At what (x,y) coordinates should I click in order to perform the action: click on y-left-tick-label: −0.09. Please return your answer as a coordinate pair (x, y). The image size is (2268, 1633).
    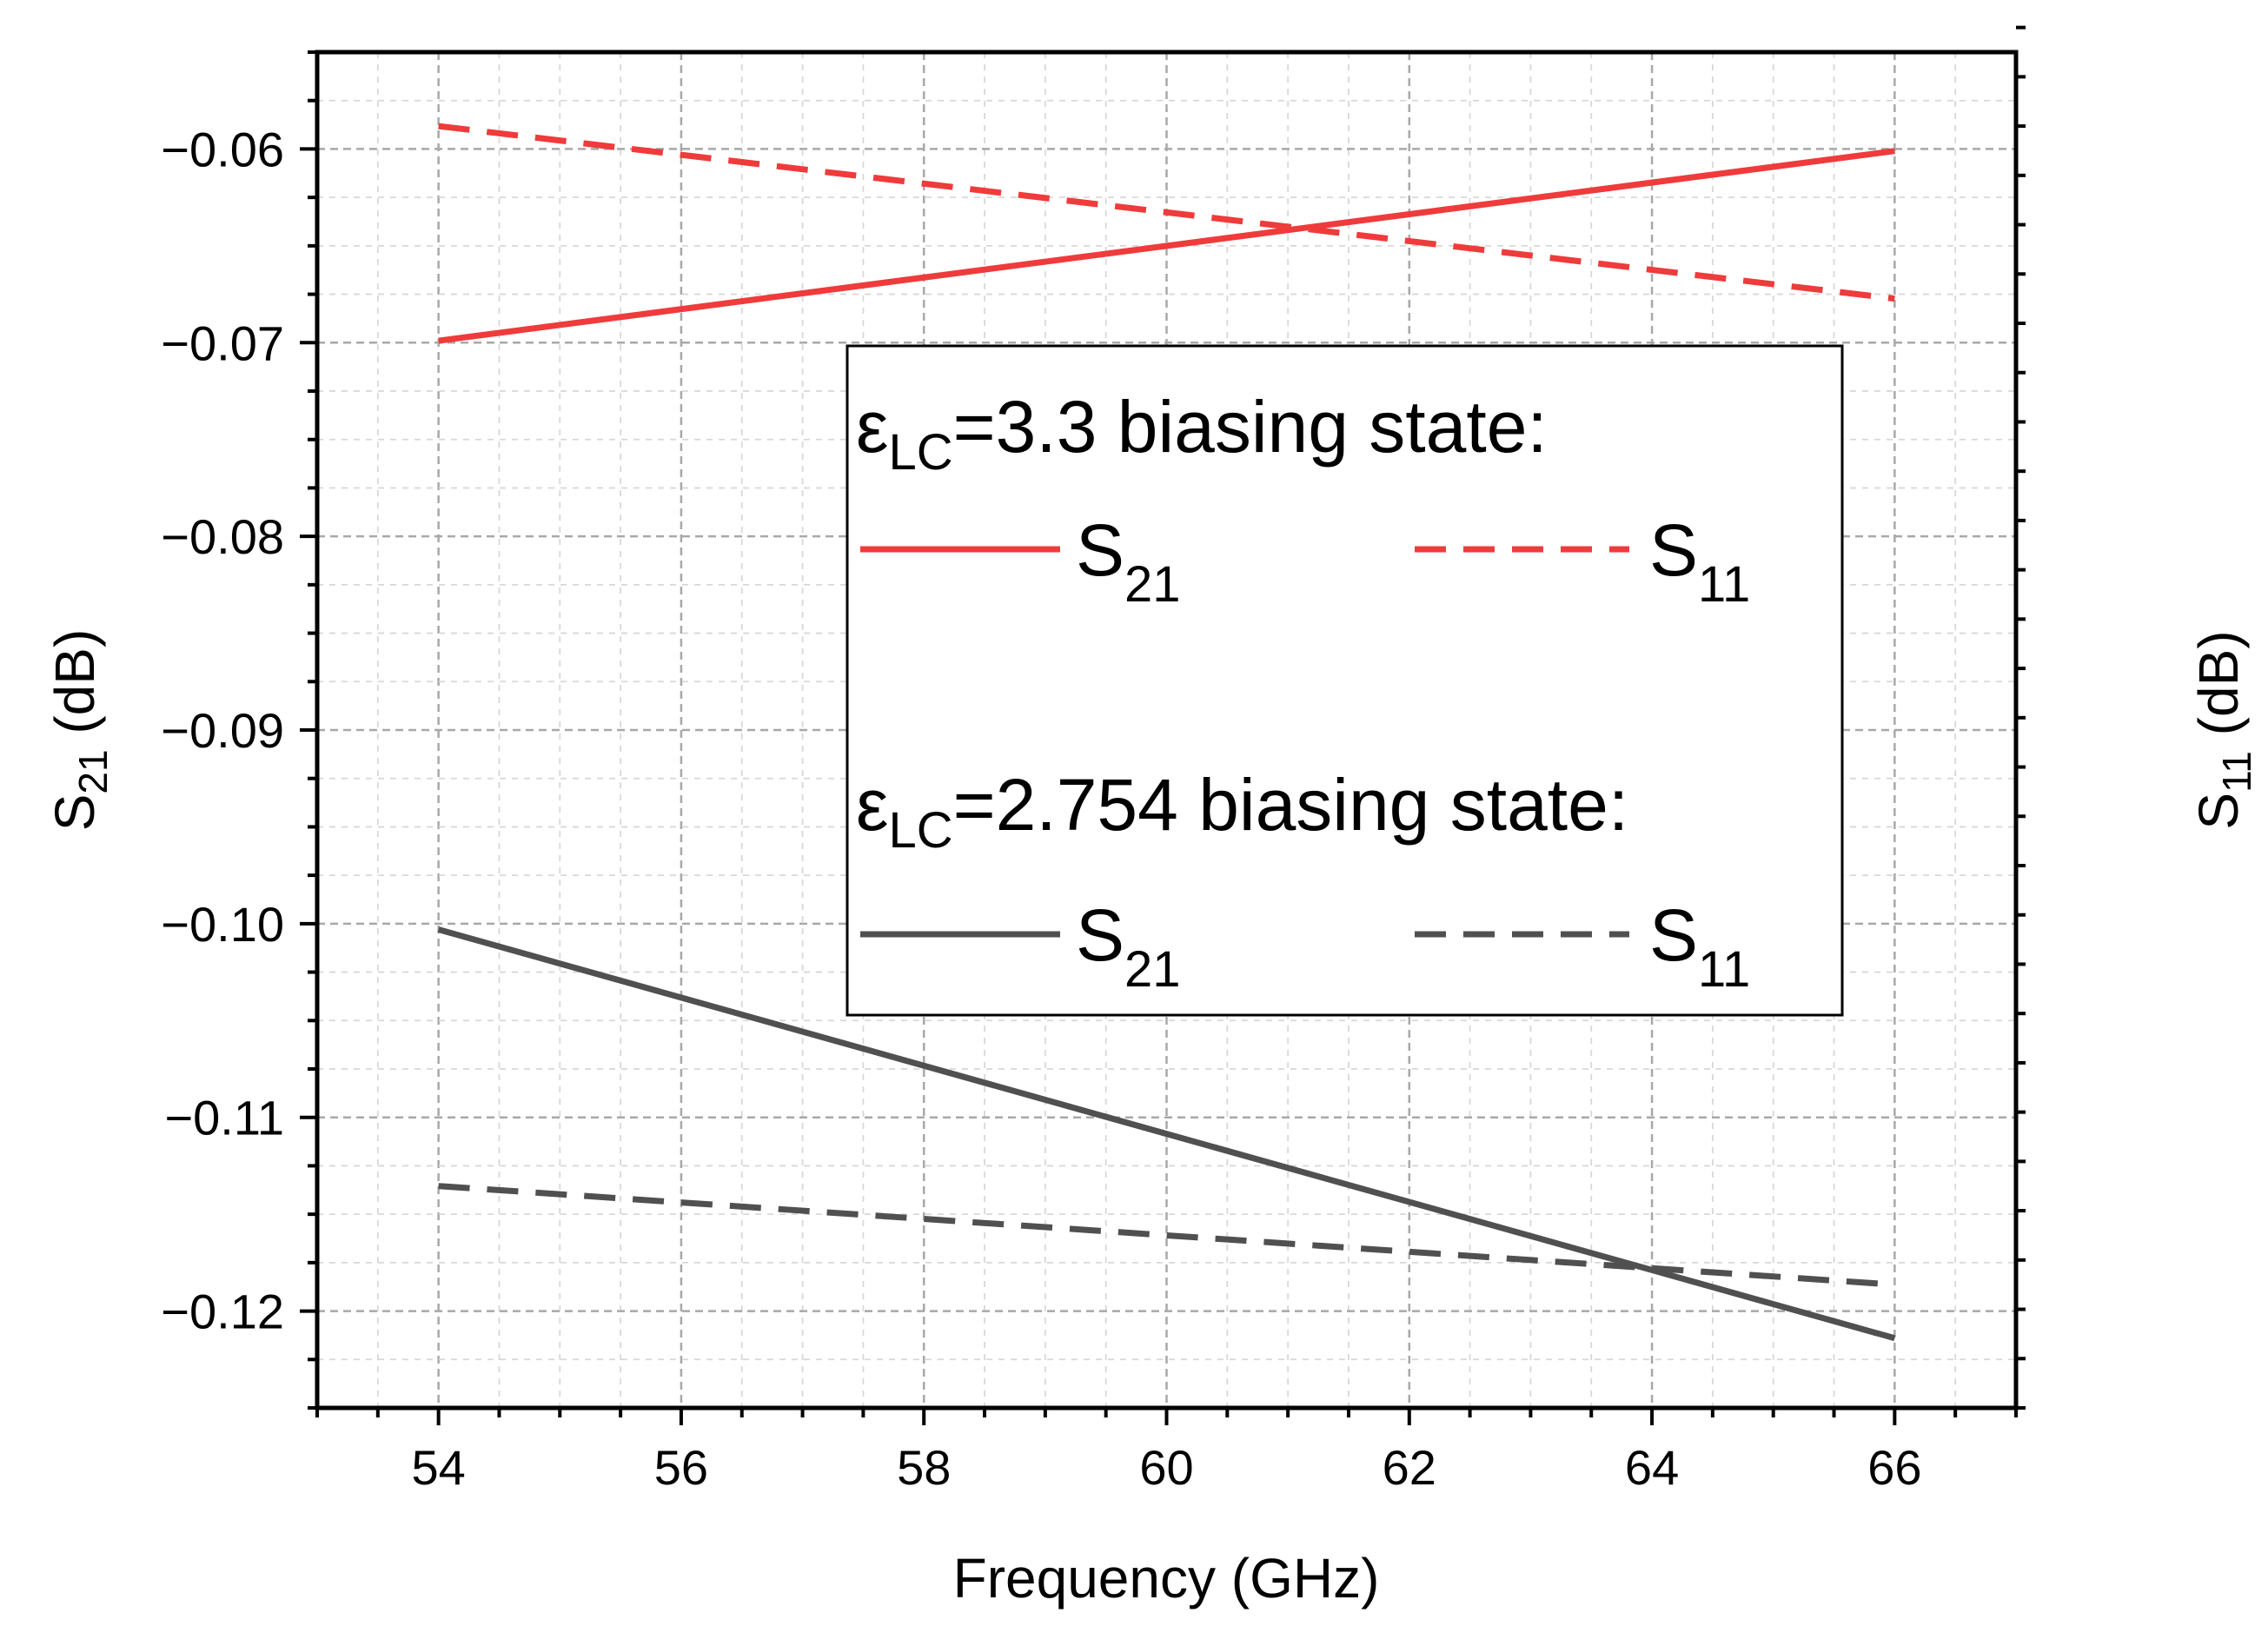
    Looking at the image, I should click on (222, 730).